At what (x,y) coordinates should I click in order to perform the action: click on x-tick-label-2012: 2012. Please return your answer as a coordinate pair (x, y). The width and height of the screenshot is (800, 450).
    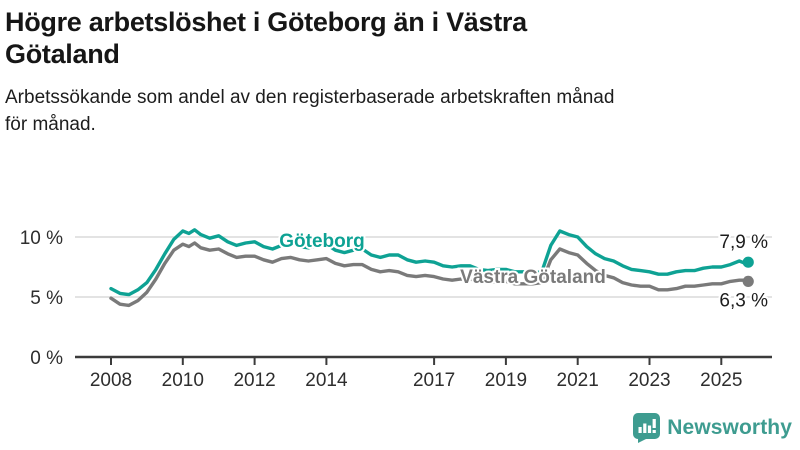
    Looking at the image, I should click on (254, 380).